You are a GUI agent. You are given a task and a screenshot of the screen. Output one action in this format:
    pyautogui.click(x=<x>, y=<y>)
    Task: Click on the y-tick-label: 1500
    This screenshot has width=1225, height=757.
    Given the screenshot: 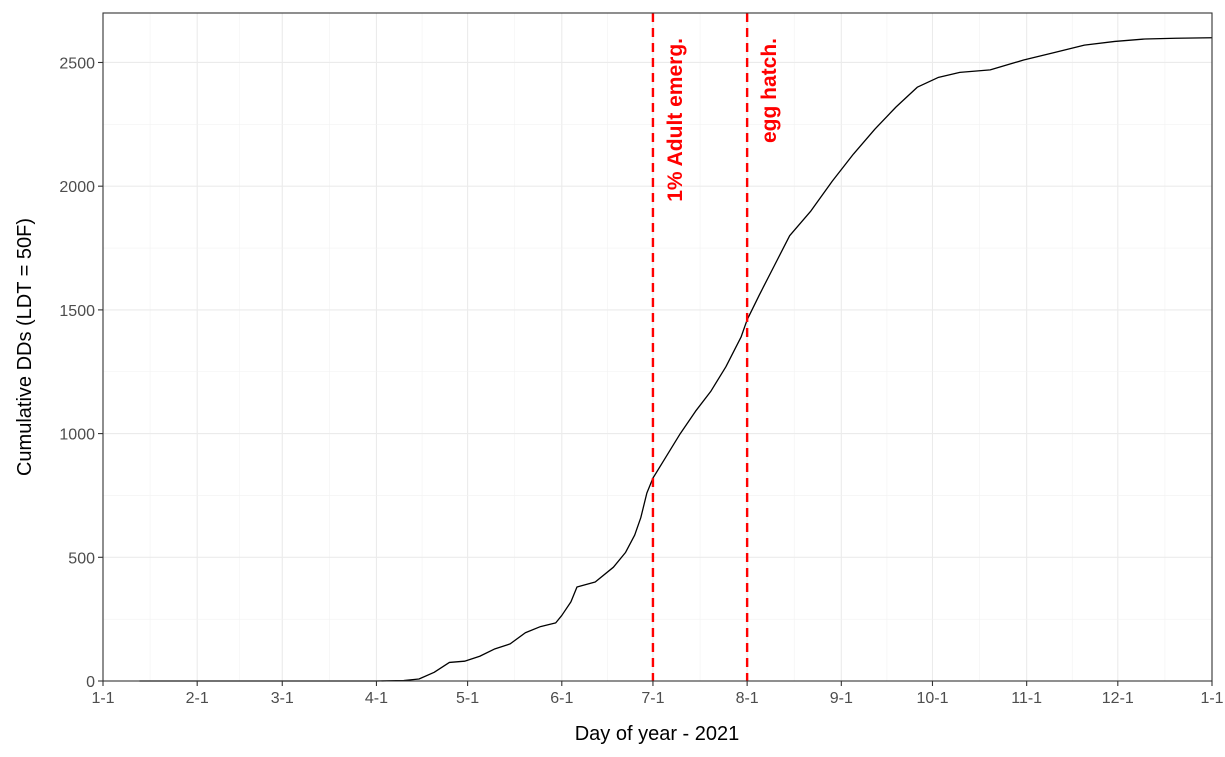 What is the action you would take?
    pyautogui.click(x=77, y=311)
    